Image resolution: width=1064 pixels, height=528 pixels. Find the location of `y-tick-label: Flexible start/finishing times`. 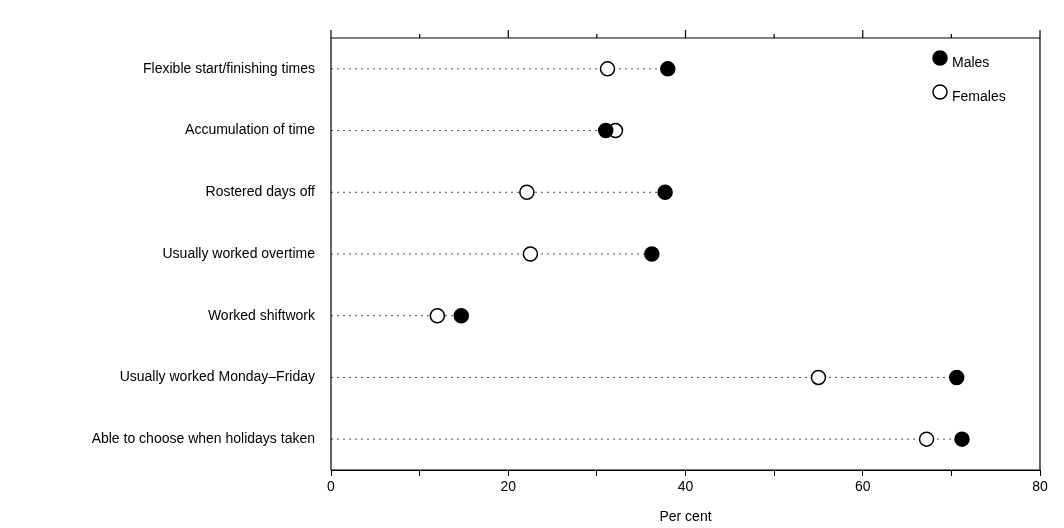

y-tick-label: Flexible start/finishing times is located at coordinates (229, 67).